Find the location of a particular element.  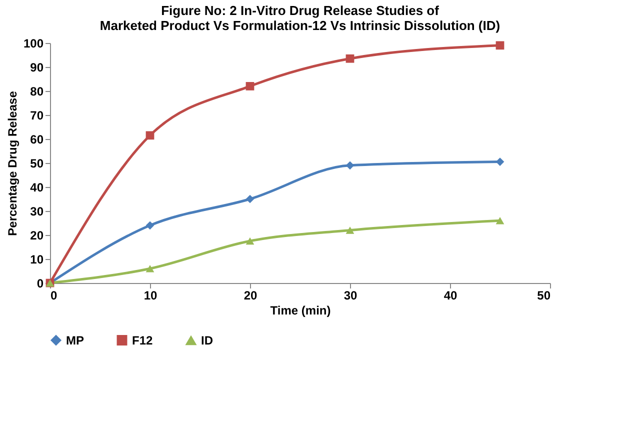

y-tick-label: 10 is located at coordinates (37, 259).